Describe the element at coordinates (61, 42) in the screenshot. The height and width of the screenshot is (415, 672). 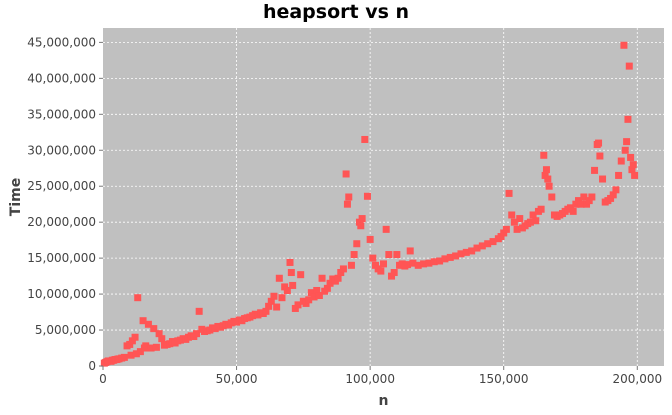
I see `y-tick-label: 45,000,000` at that location.